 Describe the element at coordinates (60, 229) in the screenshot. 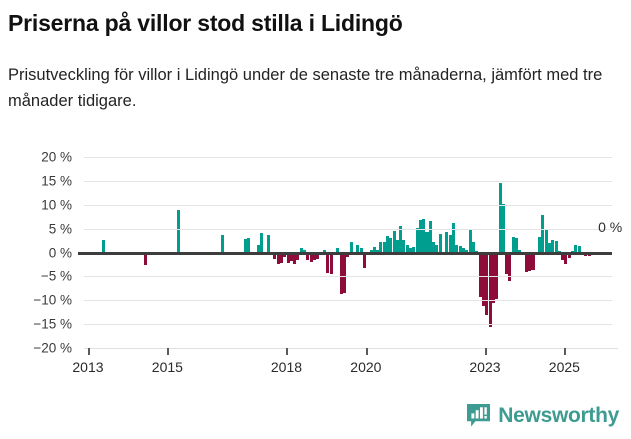

I see `y-tick-label: 5 %` at that location.